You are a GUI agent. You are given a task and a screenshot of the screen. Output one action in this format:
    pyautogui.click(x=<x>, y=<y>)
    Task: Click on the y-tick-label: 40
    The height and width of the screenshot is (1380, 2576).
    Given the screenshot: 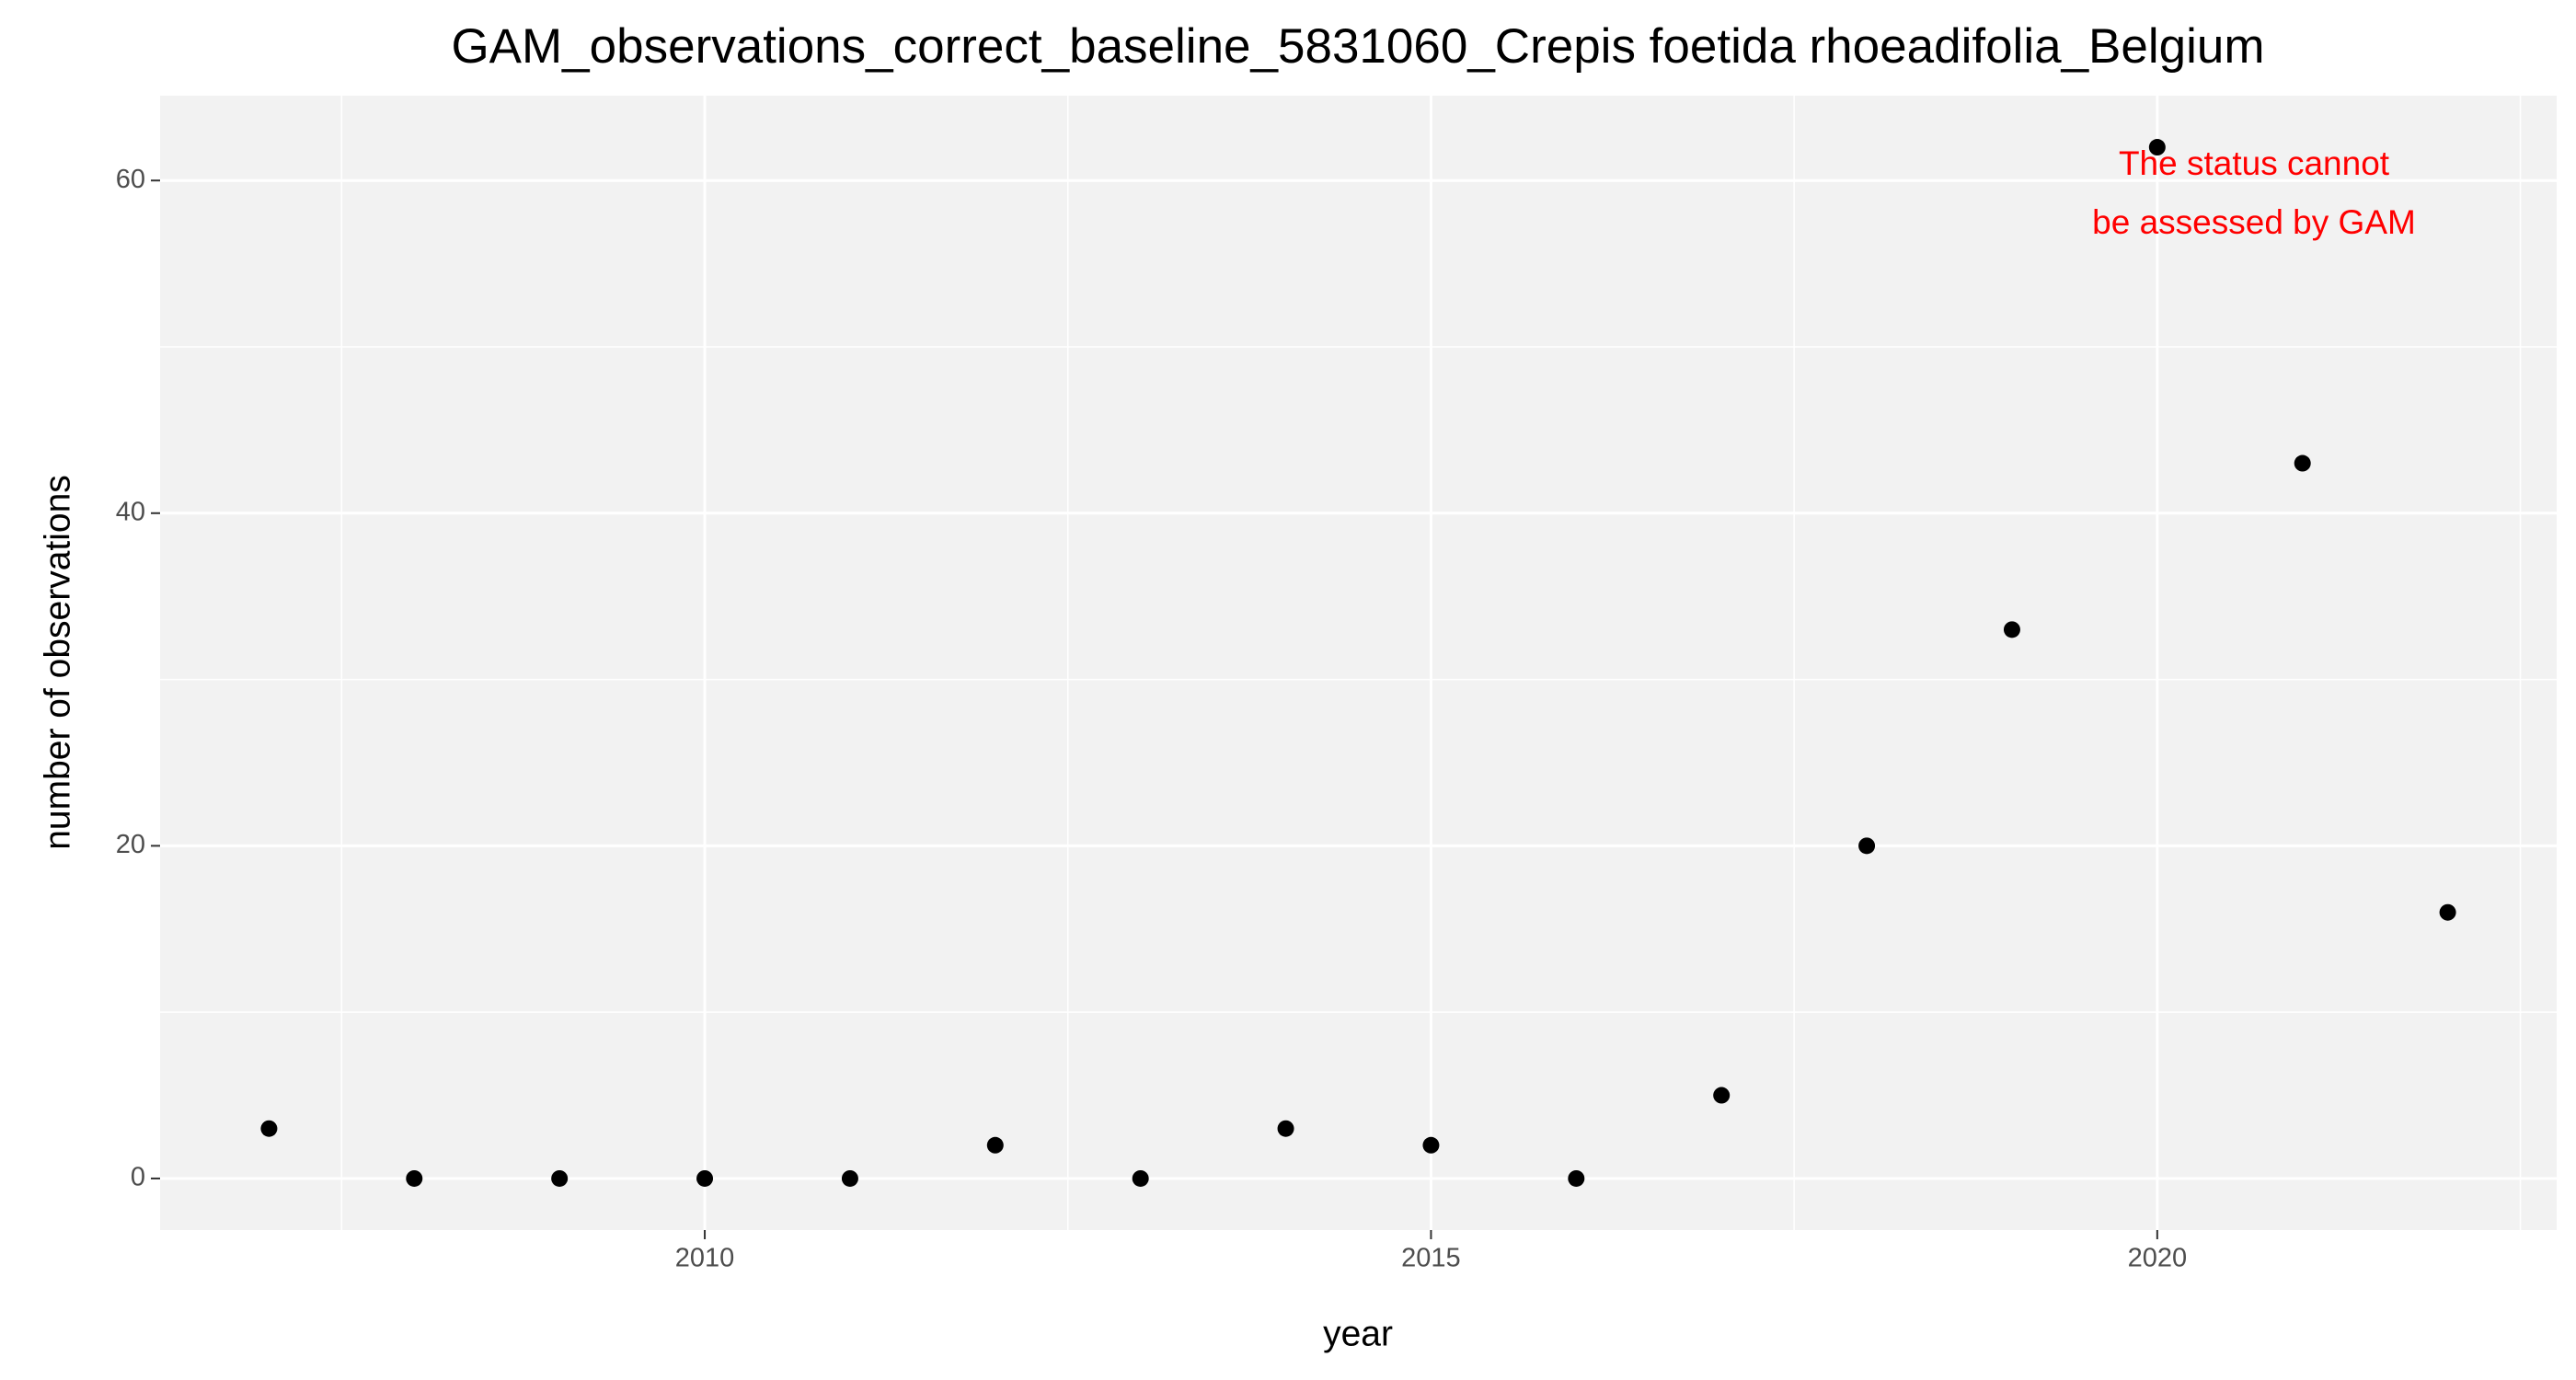 What is the action you would take?
    pyautogui.click(x=130, y=511)
    